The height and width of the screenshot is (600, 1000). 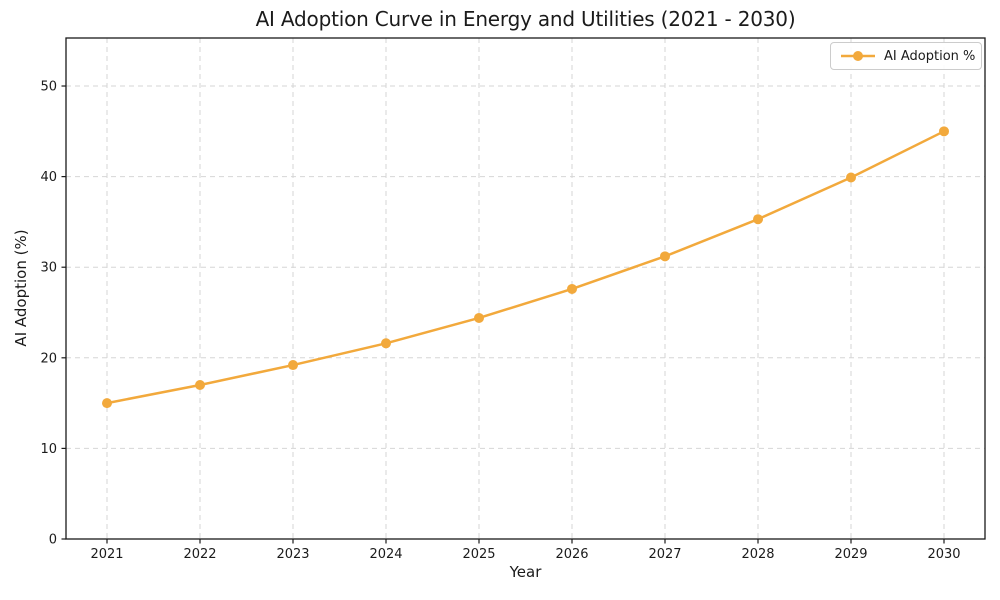 I want to click on legend-marker-icon, so click(x=858, y=56).